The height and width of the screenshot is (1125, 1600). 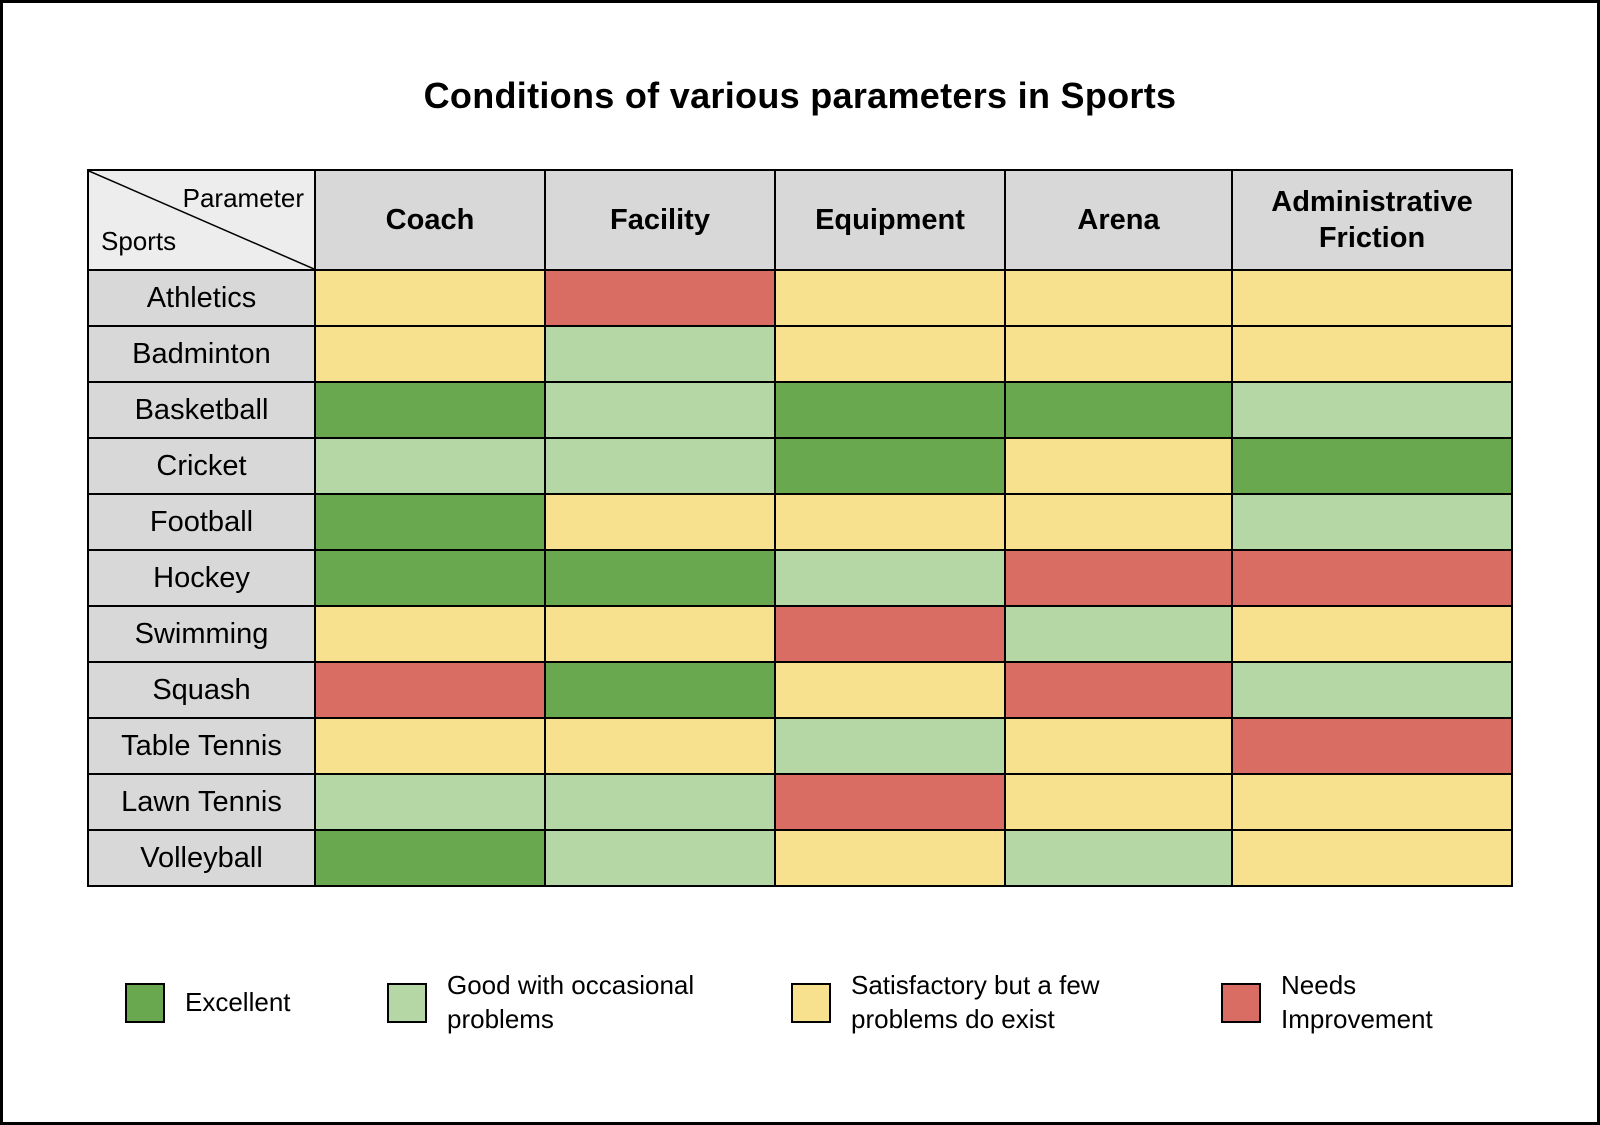 I want to click on corner-header-cell: Parameter Sports, so click(x=201, y=220).